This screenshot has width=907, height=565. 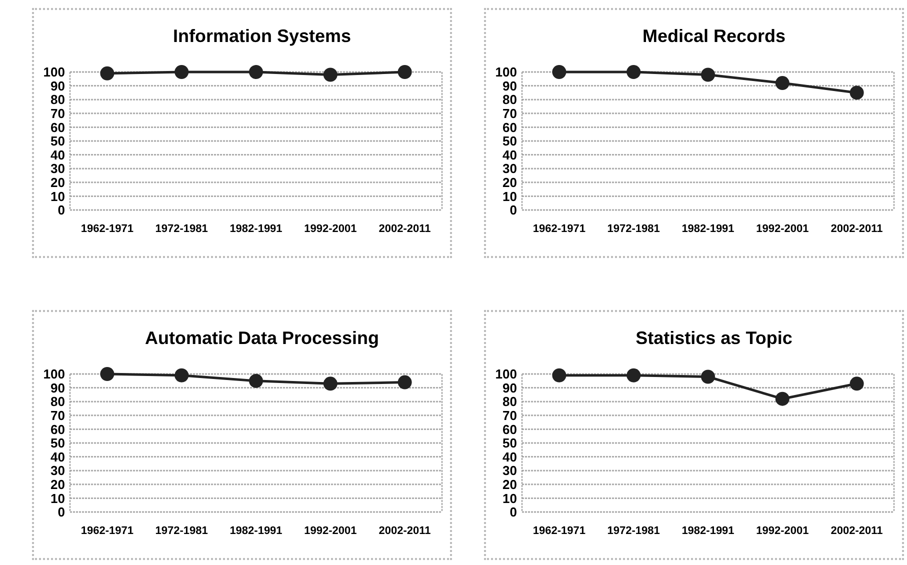 I want to click on chart-title: Statistics as Topic, so click(x=714, y=338).